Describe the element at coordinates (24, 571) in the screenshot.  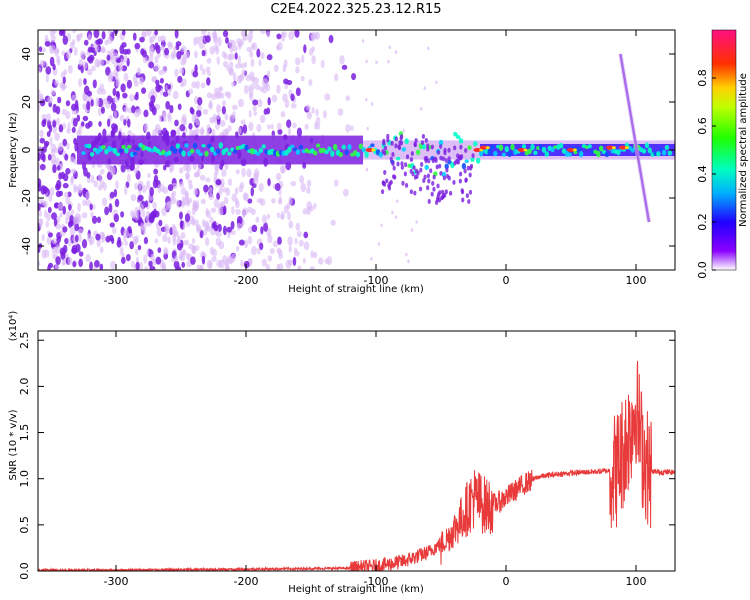
I see `snr-ytick-label: 0.0` at that location.